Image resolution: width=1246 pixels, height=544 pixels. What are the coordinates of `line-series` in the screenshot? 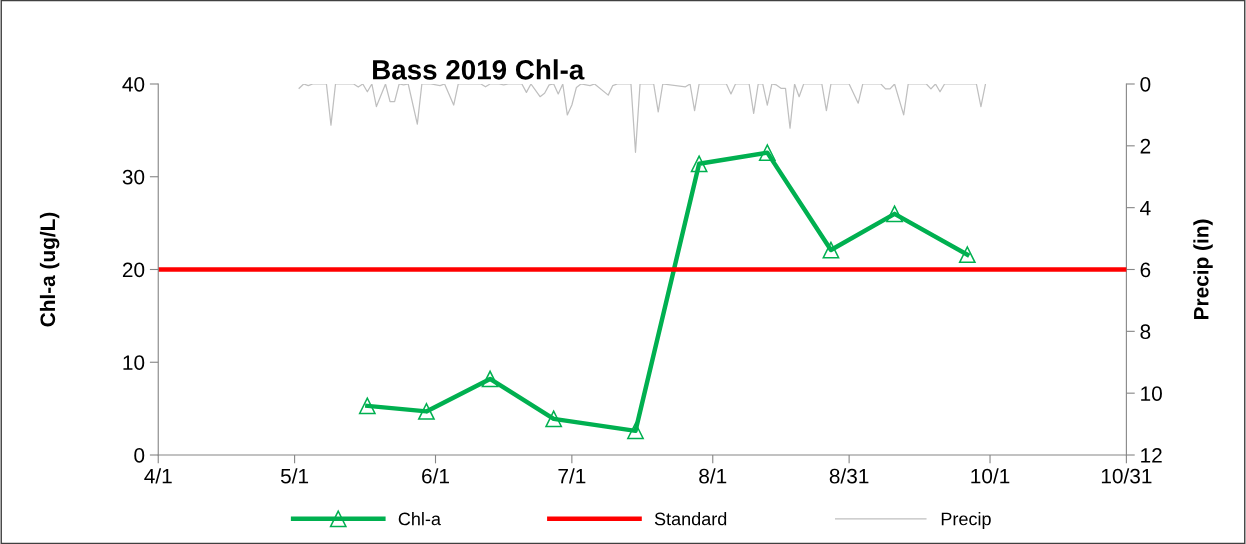 It's located at (642, 118).